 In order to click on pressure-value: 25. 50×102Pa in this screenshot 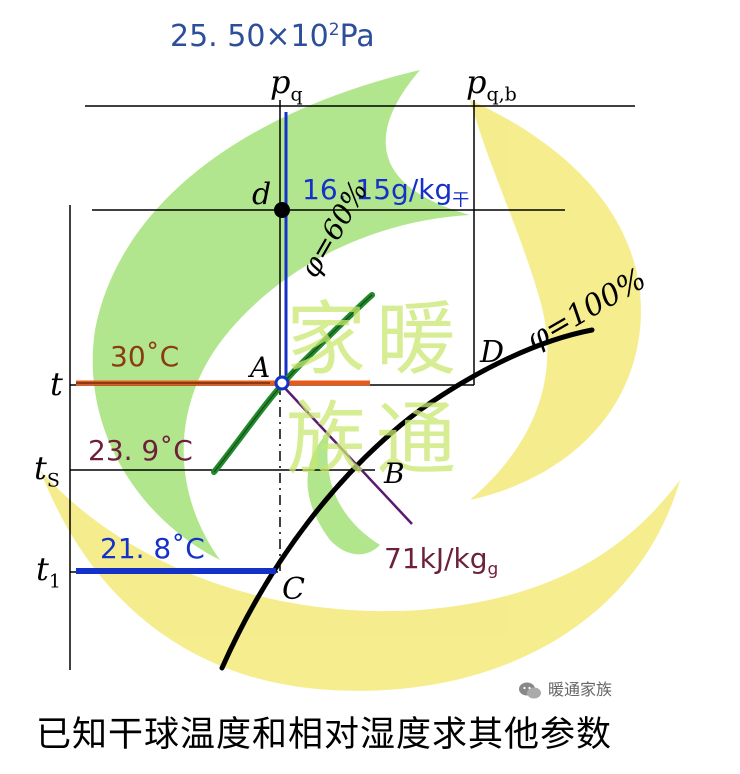, I will do `click(272, 37)`.